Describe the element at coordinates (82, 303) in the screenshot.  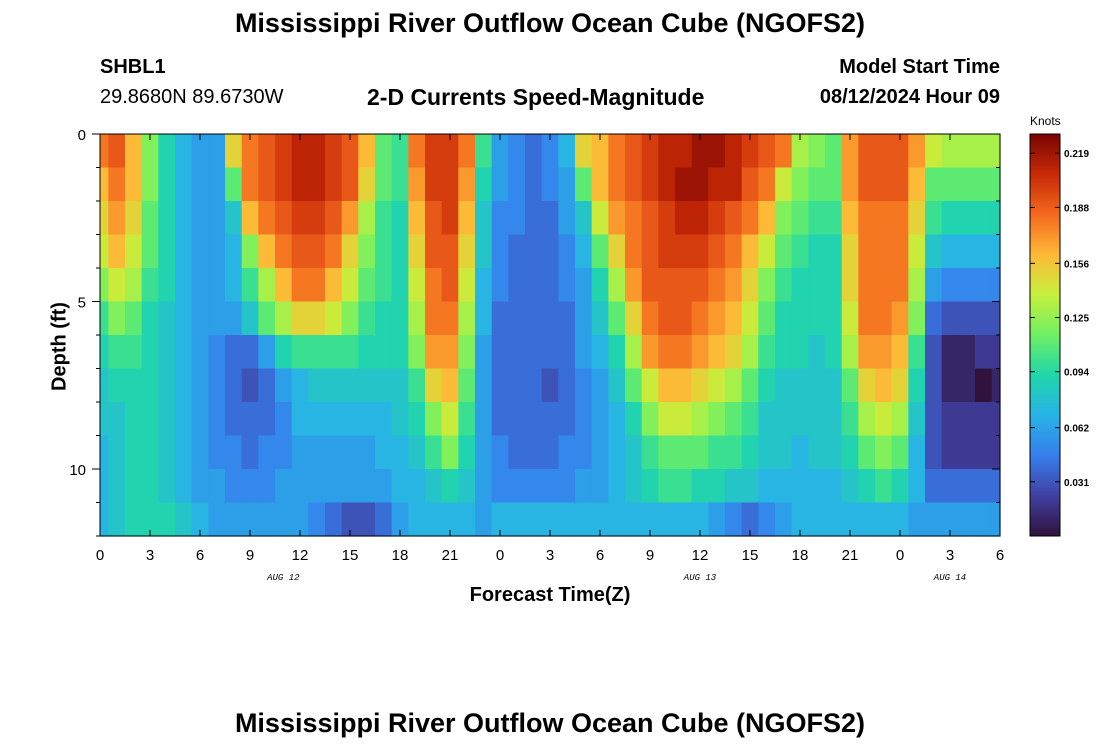
I see `y-tick-label: 5` at that location.